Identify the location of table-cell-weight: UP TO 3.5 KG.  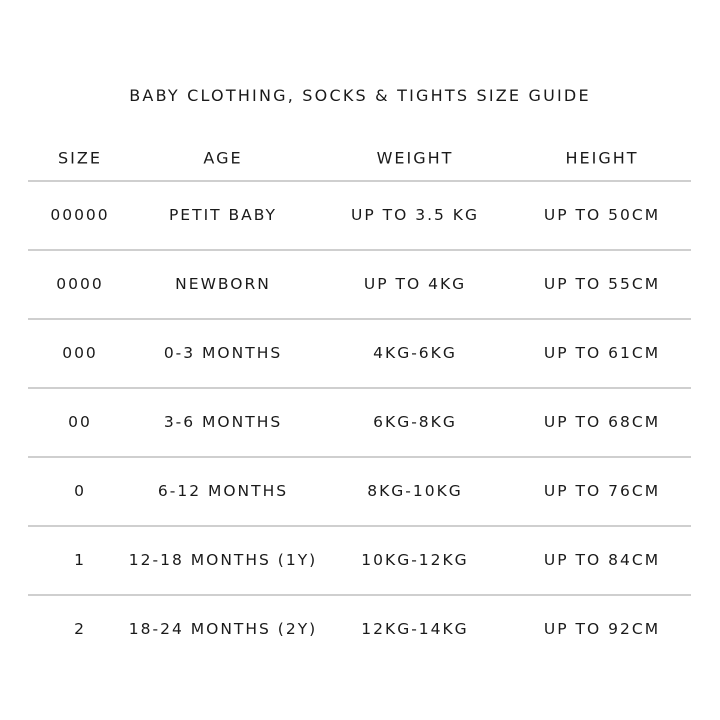
(415, 215).